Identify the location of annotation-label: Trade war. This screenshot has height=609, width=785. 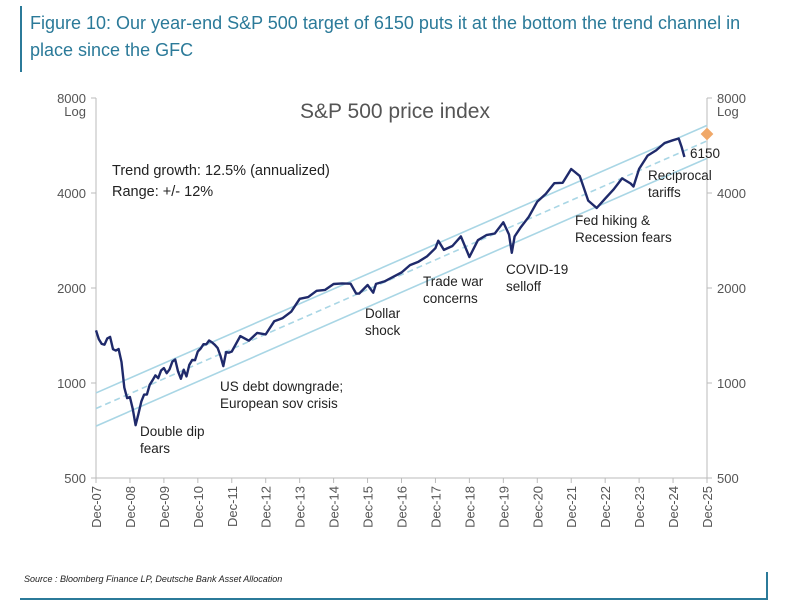
(453, 281).